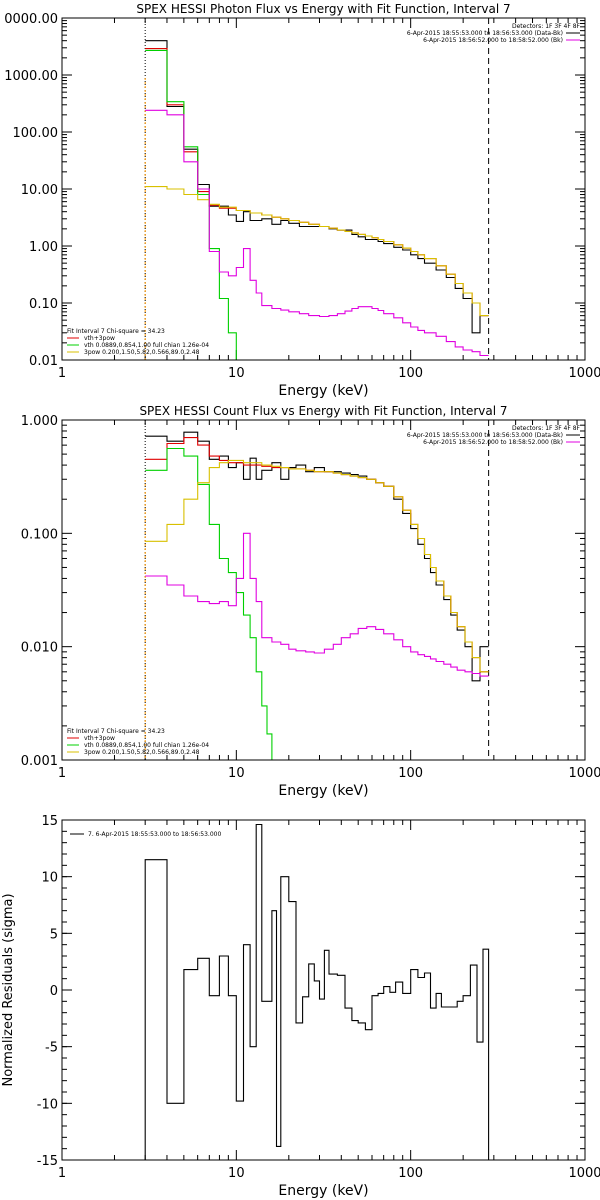 The width and height of the screenshot is (600, 1200). Describe the element at coordinates (39, 190) in the screenshot. I see `y-tick-label: 10.00` at that location.